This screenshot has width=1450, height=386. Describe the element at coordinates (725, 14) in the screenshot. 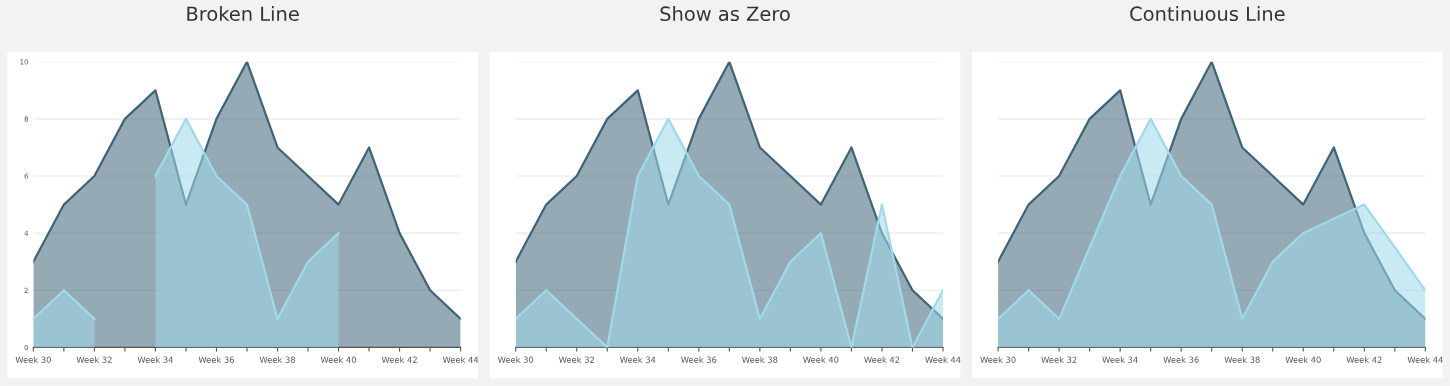

I see `chart-title: Show as Zero` at that location.